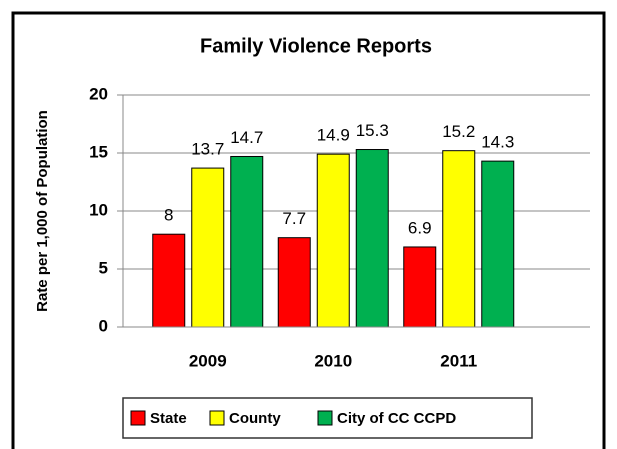 This screenshot has width=617, height=449. I want to click on data-label: 15.2, so click(458, 131).